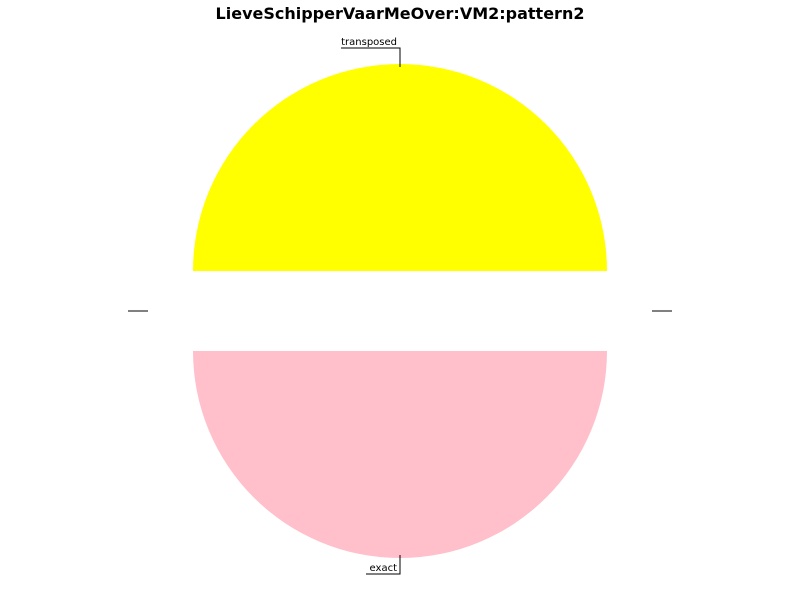 The image size is (800, 600). Describe the element at coordinates (371, 57) in the screenshot. I see `leader-line-transposed` at that location.